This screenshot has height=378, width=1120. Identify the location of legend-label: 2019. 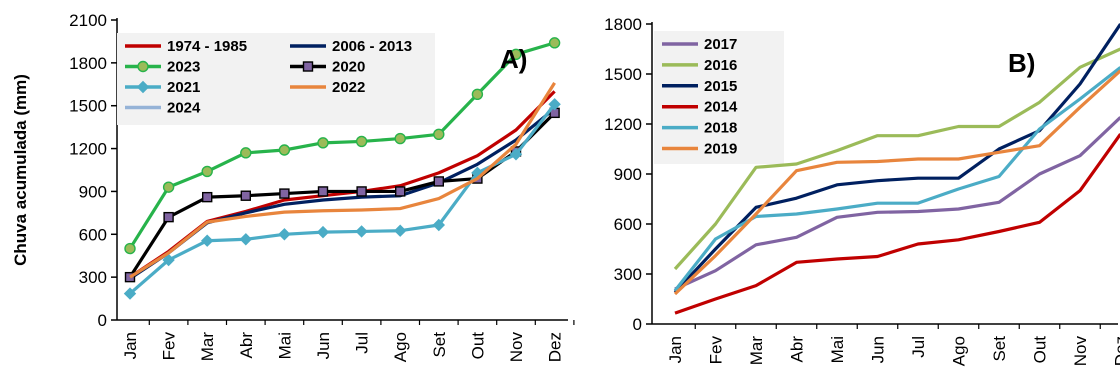
(720, 149).